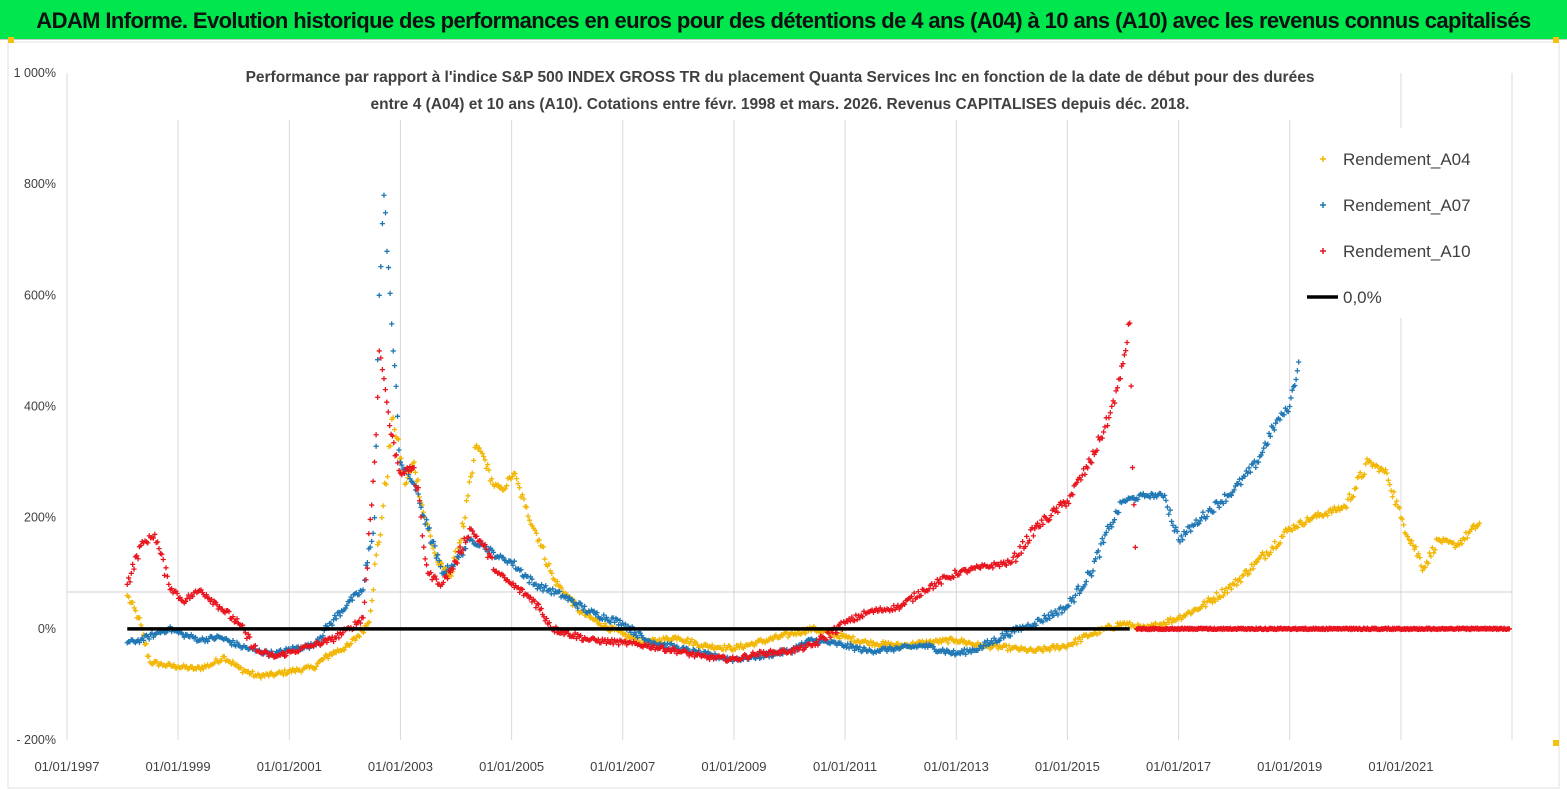  Describe the element at coordinates (35, 406) in the screenshot. I see `y-axis: - 200% 0% 200% 400% 600% 800% 1 000%` at that location.